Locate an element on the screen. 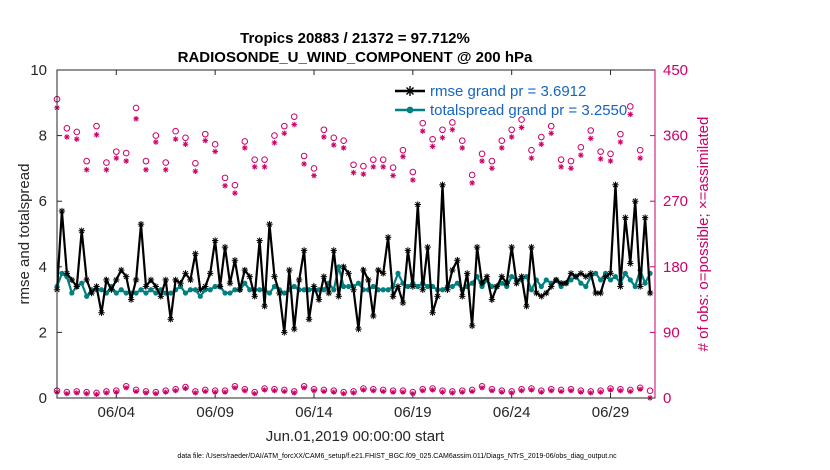 Image resolution: width=830 pixels, height=470 pixels. chart-title: Tropics 20883 / 21372 = 97.712% is located at coordinates (355, 38).